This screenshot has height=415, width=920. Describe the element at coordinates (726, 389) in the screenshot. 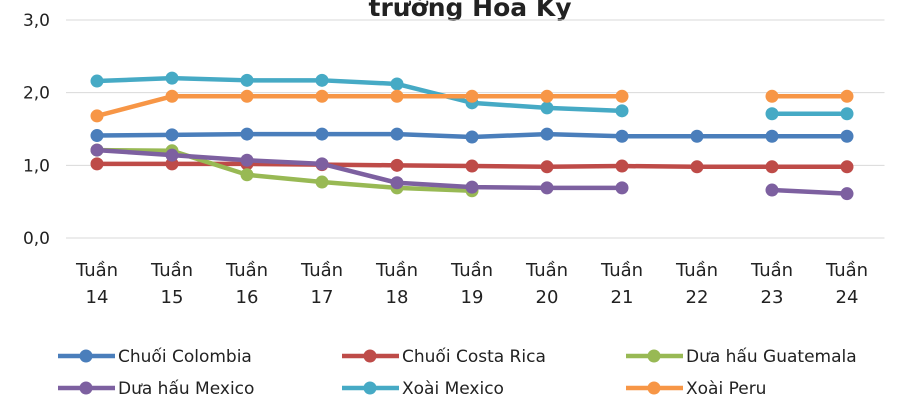

I see `legend-label: Xoài Peru` at that location.